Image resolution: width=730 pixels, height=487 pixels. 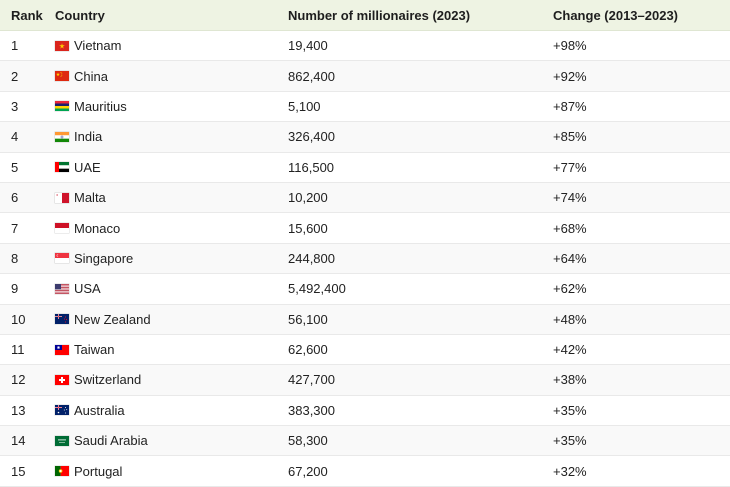 I want to click on saudi-arabia-flag-icon, so click(x=62, y=440).